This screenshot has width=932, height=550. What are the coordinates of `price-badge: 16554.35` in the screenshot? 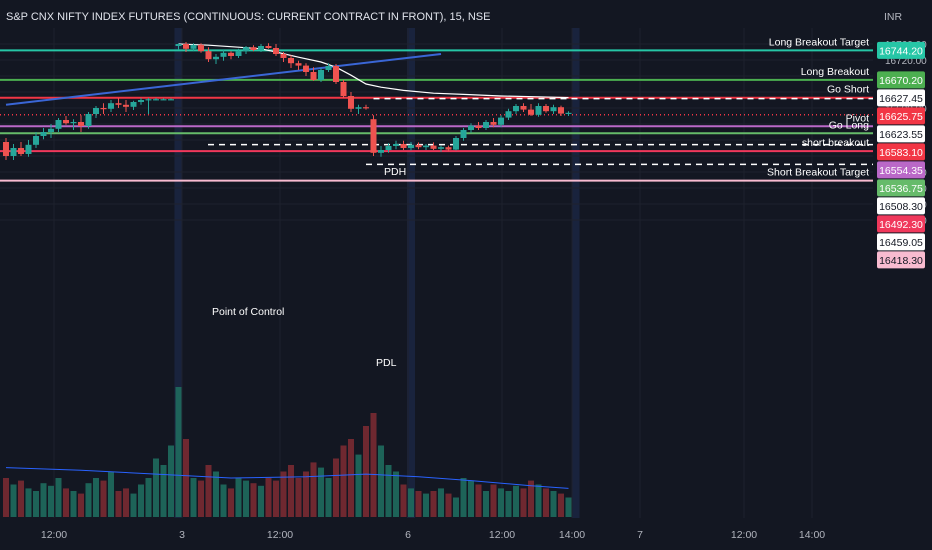 It's located at (901, 170).